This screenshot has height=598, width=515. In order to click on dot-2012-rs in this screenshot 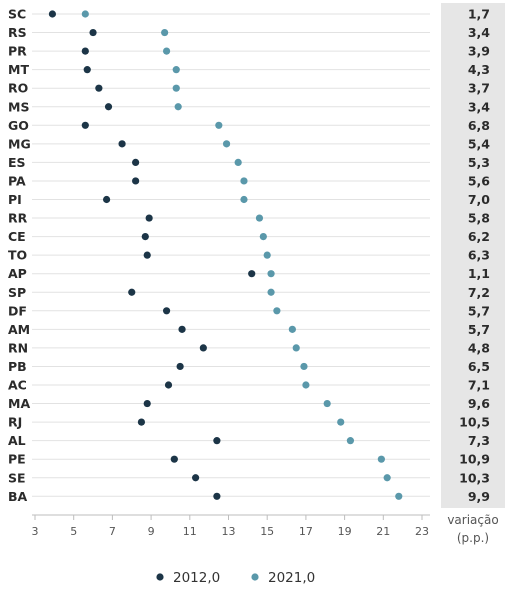, I will do `click(93, 32)`.